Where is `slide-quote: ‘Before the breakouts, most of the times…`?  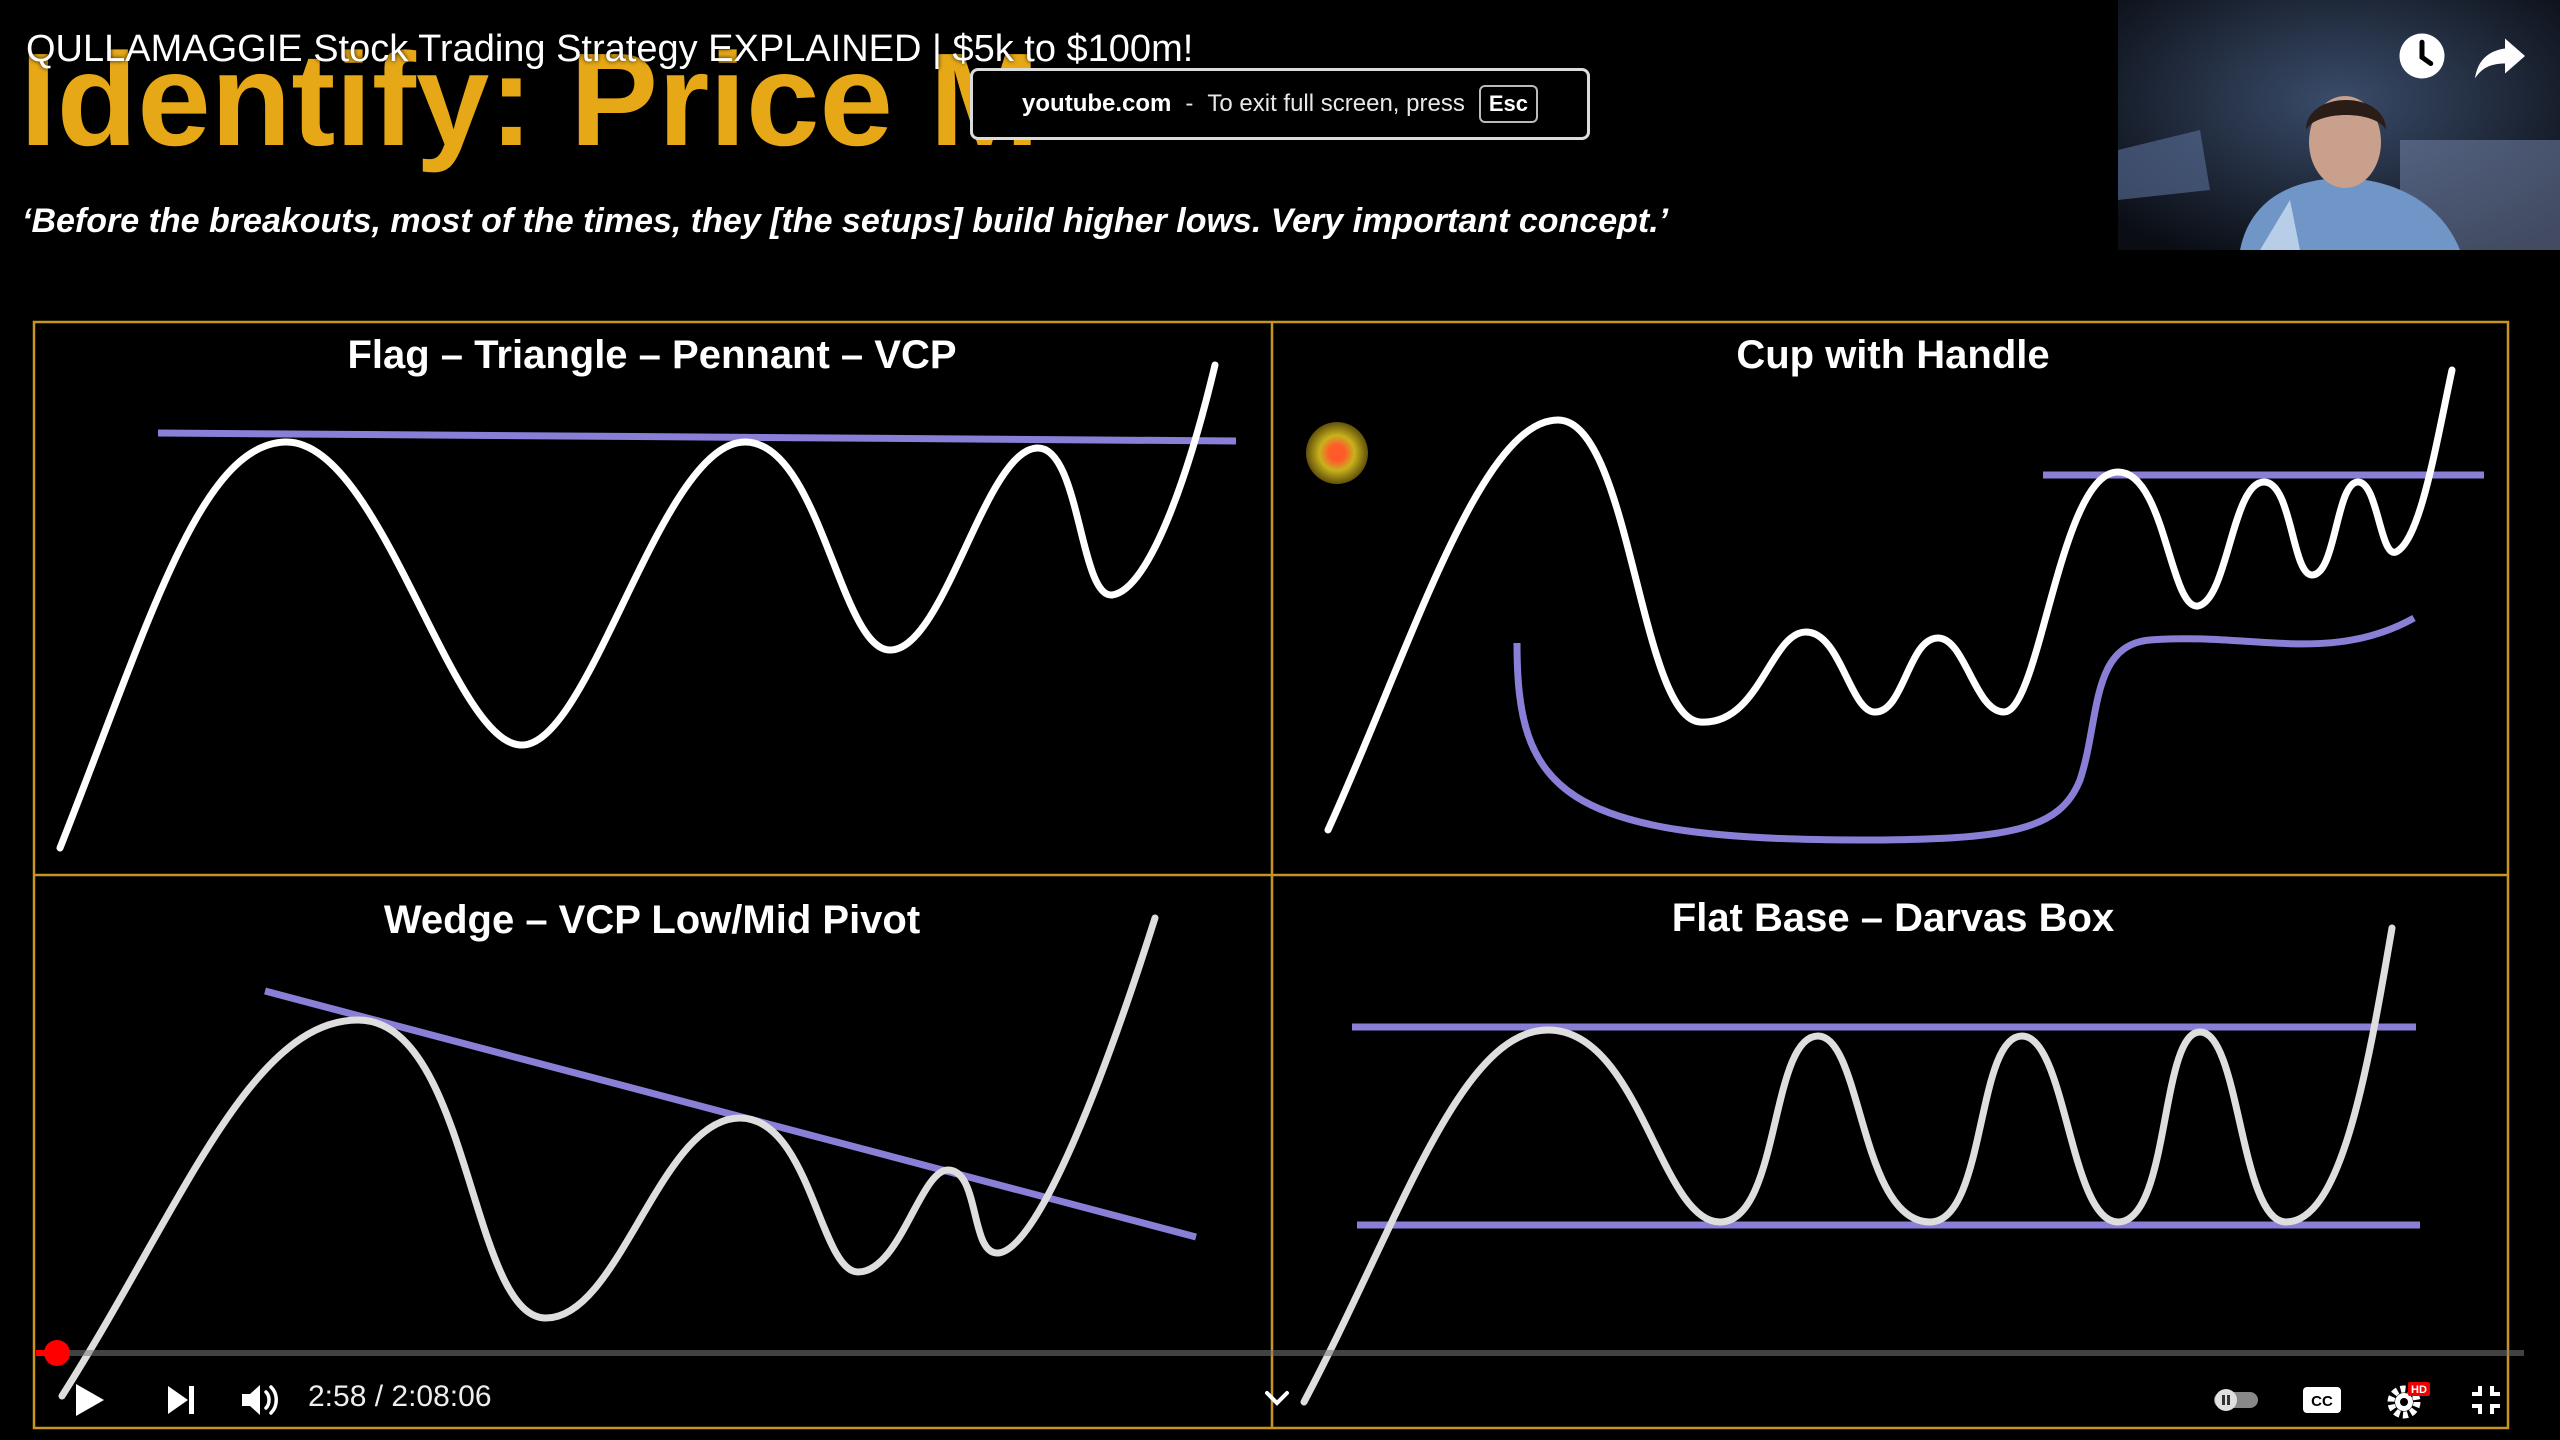 slide-quote: ‘Before the breakouts, most of the times… is located at coordinates (845, 221).